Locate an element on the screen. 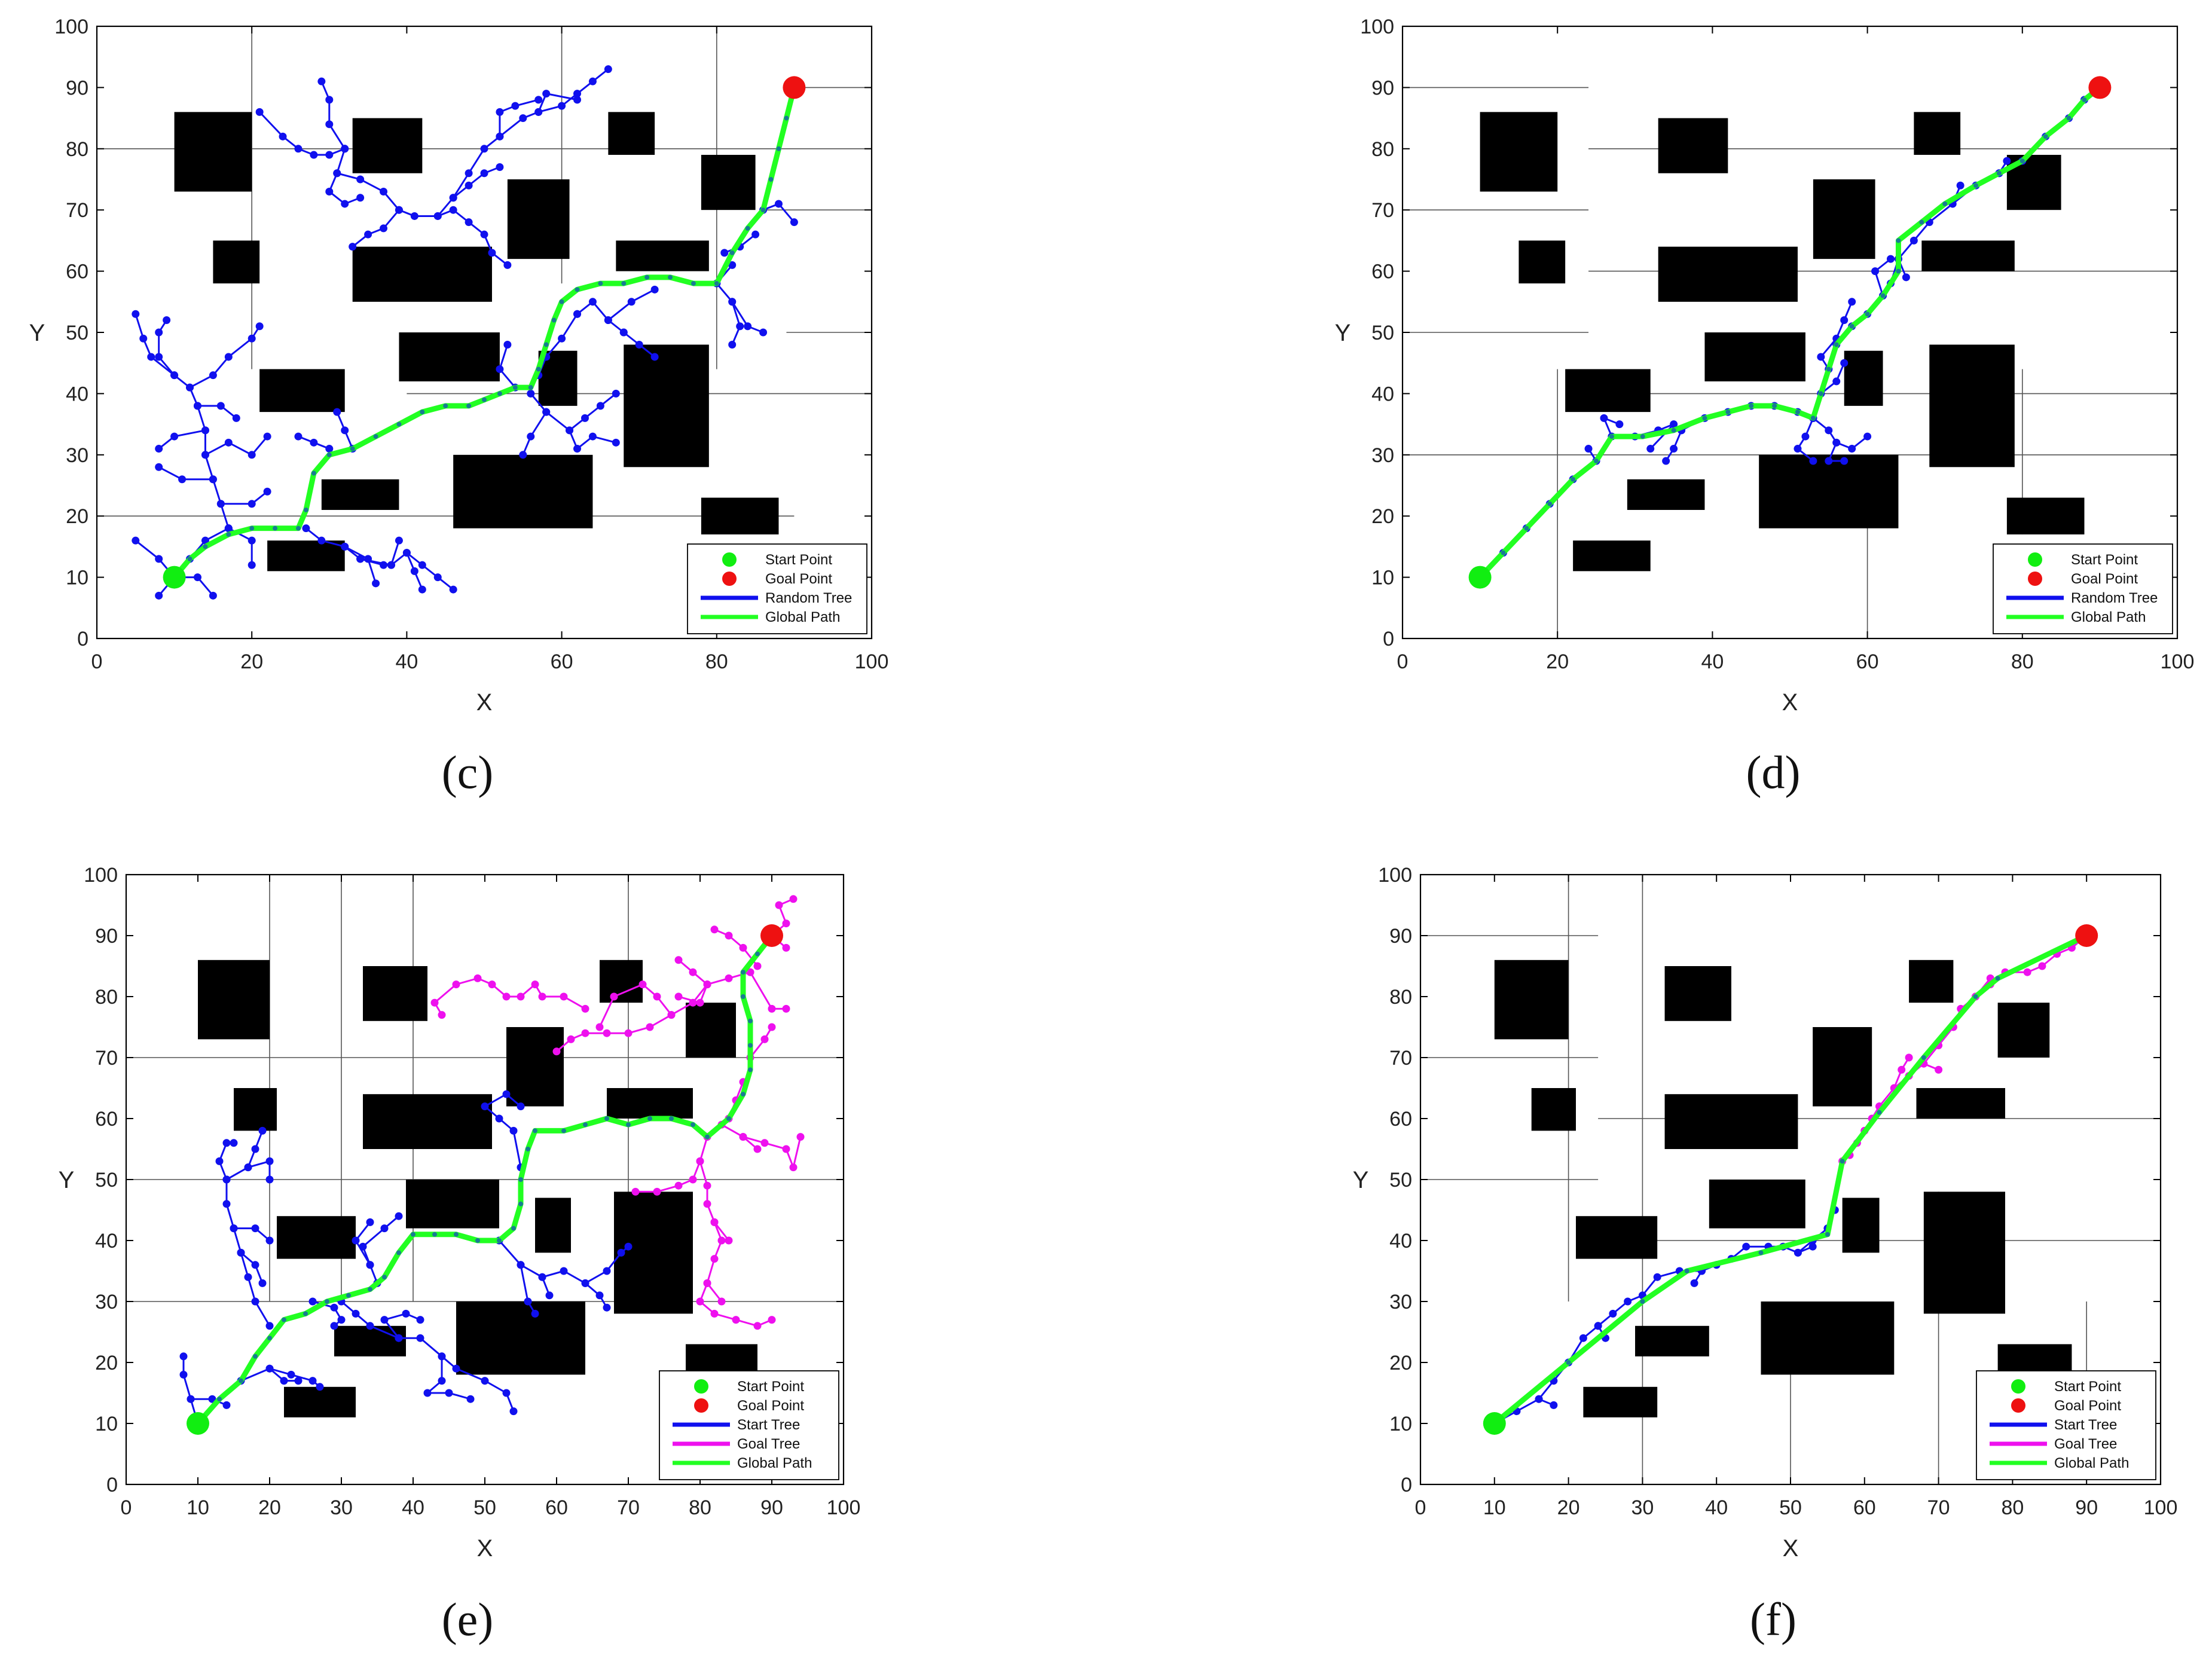 This screenshot has height=1659, width=2212. y-tick-label: 80 is located at coordinates (1401, 997).